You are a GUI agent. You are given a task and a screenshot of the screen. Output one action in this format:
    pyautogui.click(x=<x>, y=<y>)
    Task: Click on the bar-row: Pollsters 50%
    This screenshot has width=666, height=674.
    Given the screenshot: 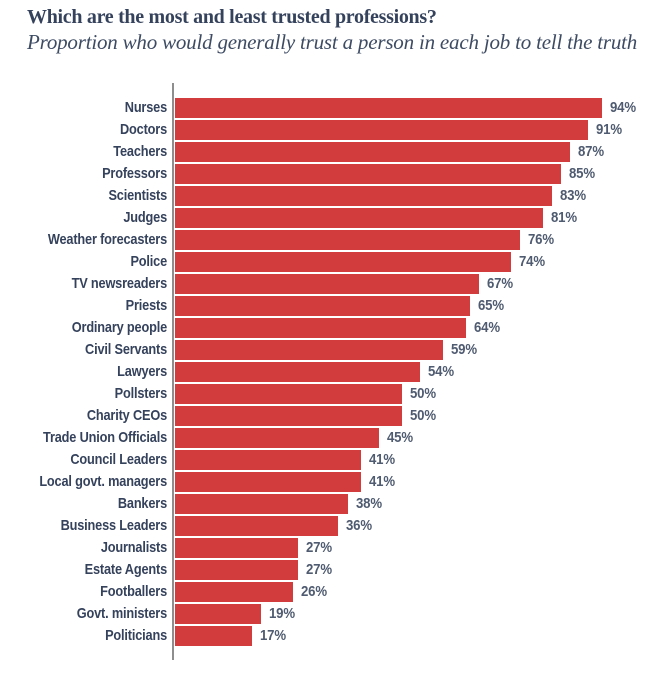 What is the action you would take?
    pyautogui.click(x=333, y=394)
    